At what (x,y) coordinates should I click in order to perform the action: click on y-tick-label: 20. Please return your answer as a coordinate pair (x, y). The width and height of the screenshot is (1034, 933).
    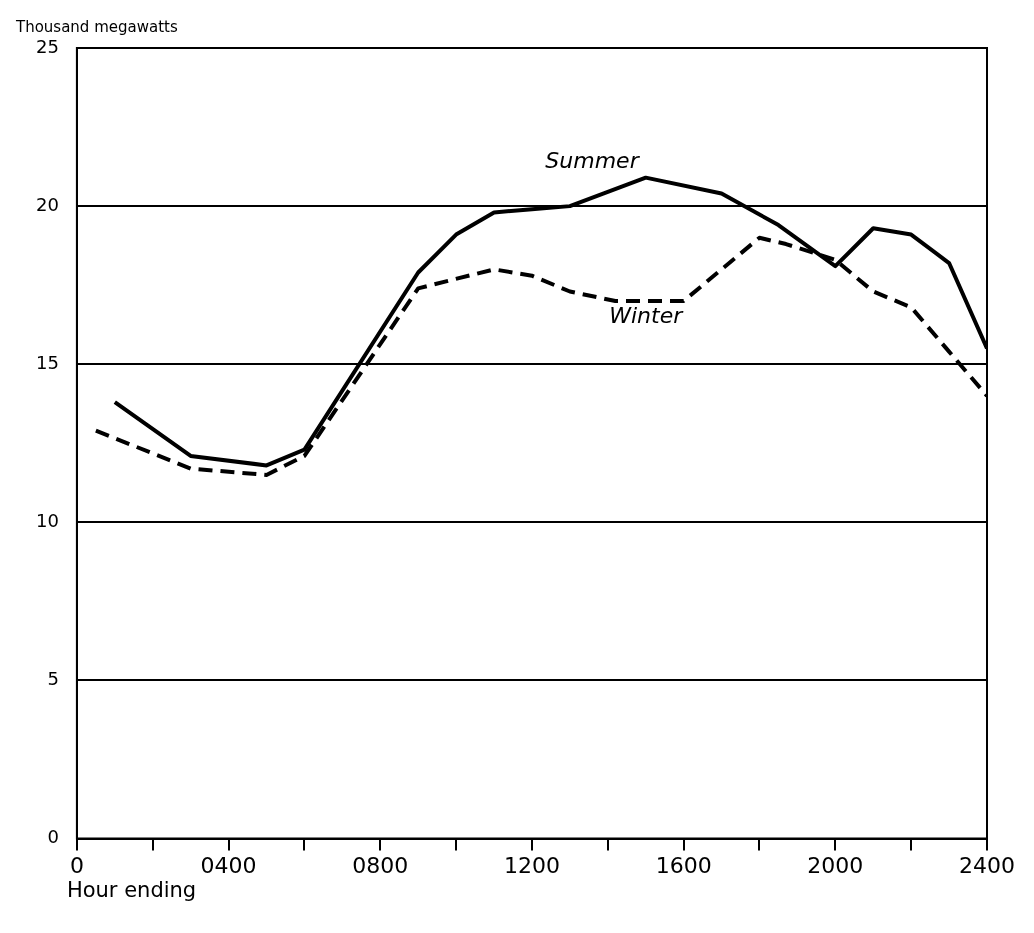
    Looking at the image, I should click on (47, 204).